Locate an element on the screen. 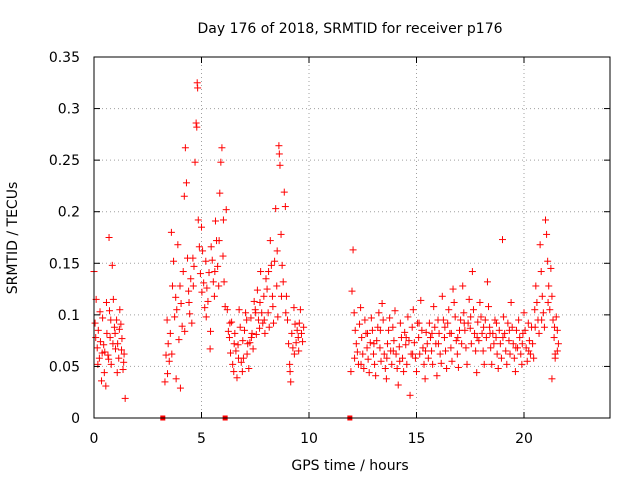 This screenshot has height=480, width=640. x-tick-label: 0 is located at coordinates (94, 439).